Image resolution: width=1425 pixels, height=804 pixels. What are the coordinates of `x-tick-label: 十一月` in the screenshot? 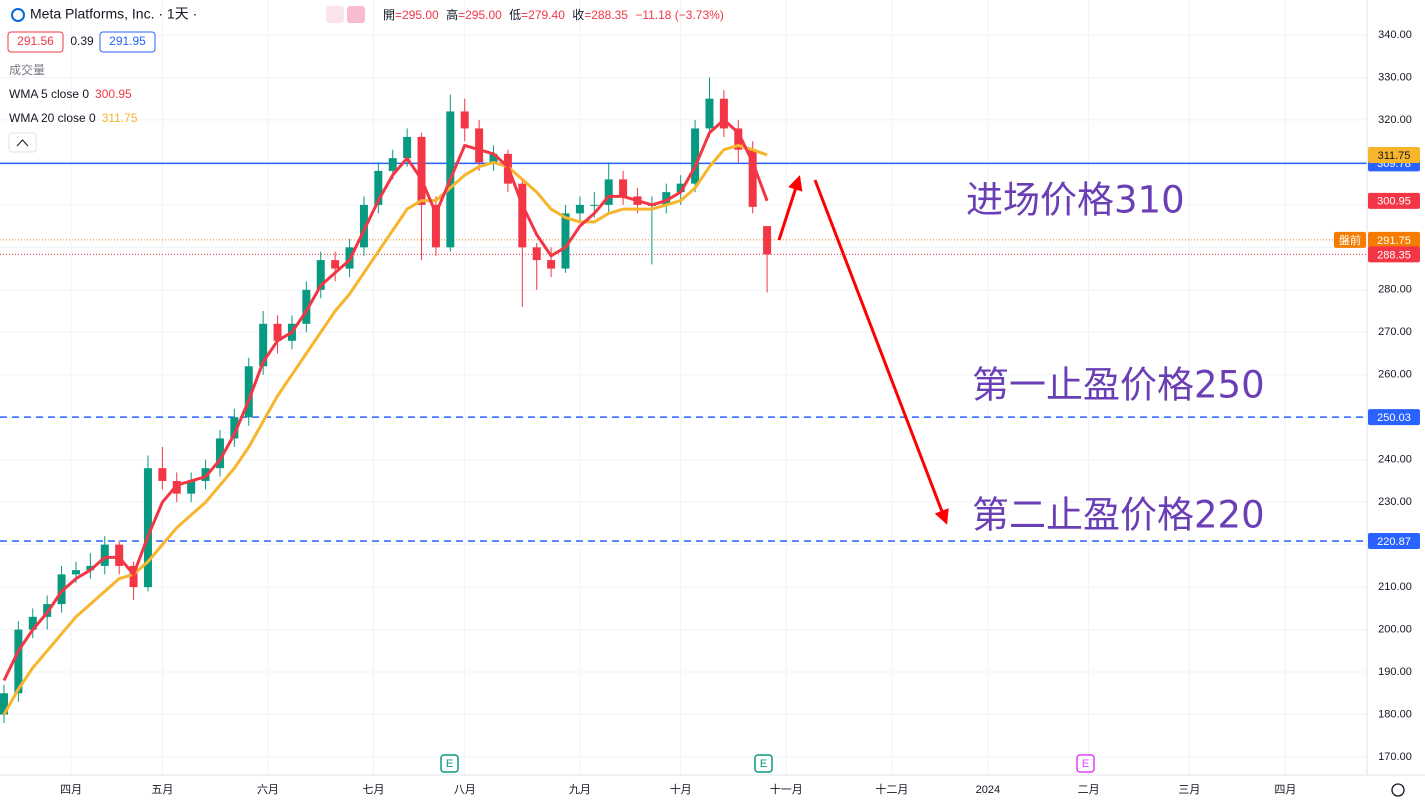 It's located at (786, 789).